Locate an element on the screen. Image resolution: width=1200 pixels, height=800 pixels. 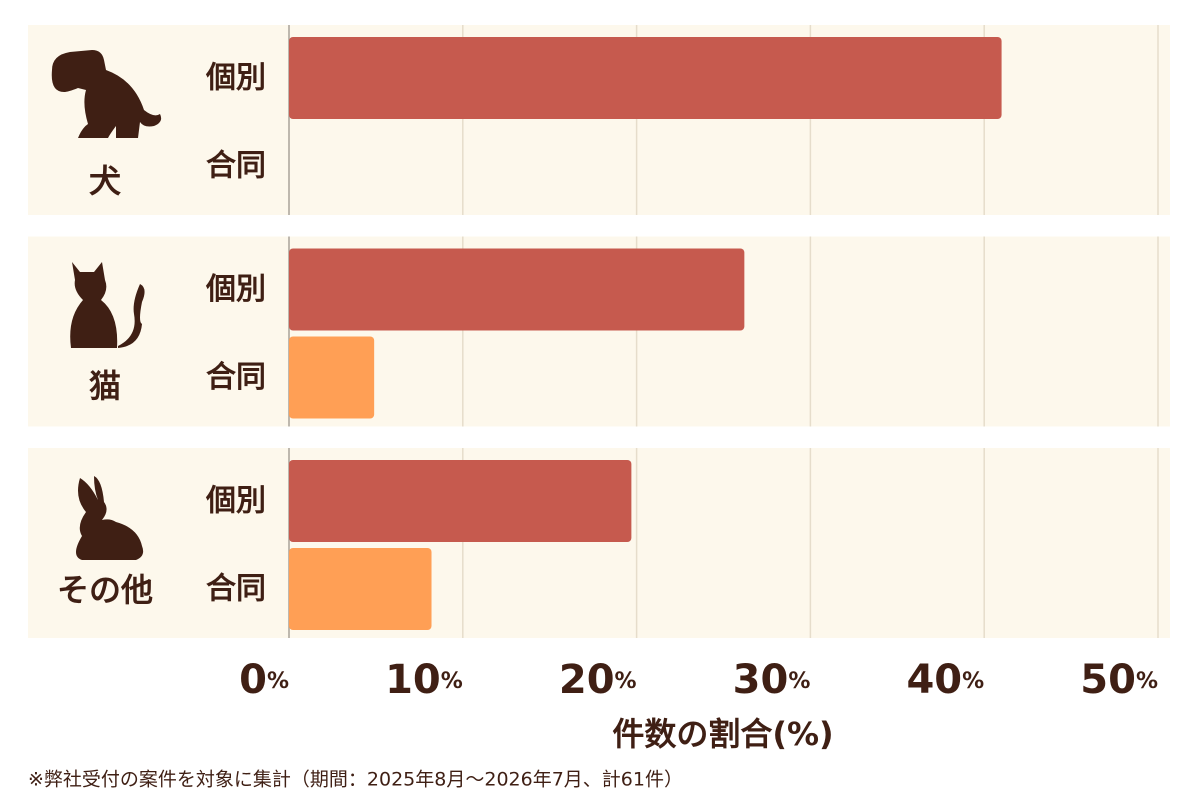
icons is located at coordinates (106, 305).